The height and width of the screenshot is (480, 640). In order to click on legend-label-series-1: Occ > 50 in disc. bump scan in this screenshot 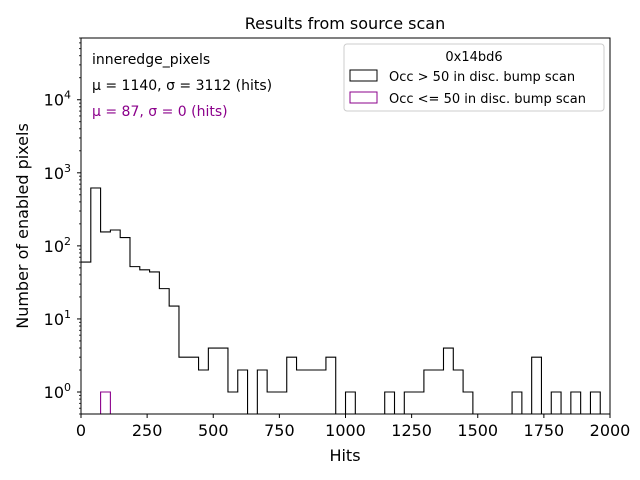, I will do `click(482, 77)`.